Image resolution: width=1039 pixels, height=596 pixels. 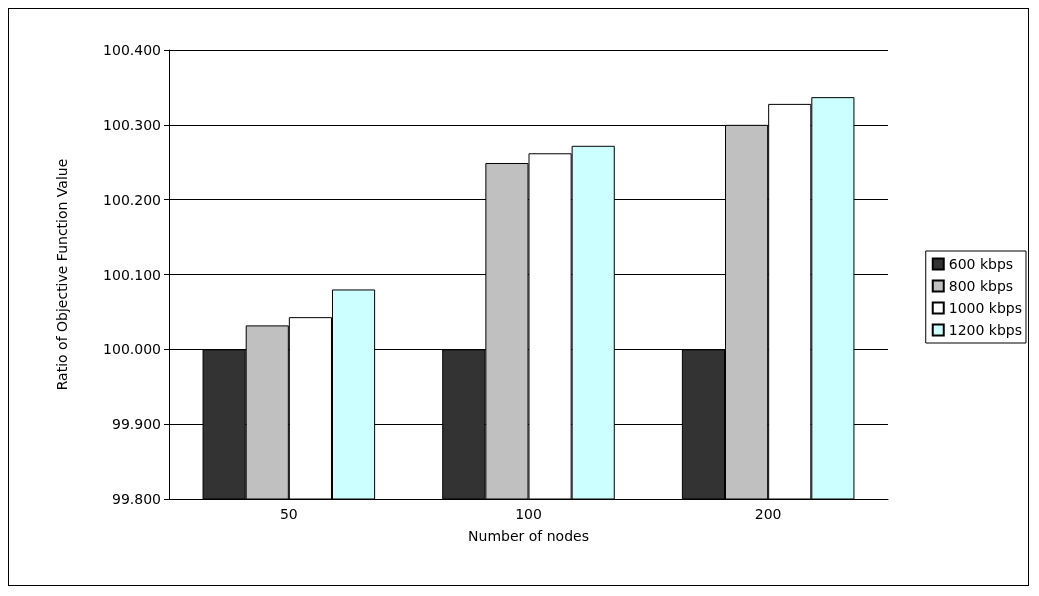 I want to click on y-tick-label: 100.000, so click(x=132, y=349).